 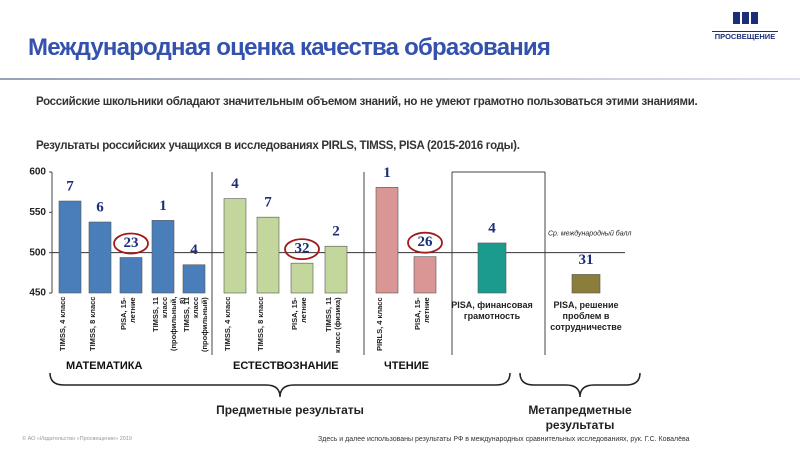 What do you see at coordinates (37, 172) in the screenshot?
I see `y-tick-label: 600` at bounding box center [37, 172].